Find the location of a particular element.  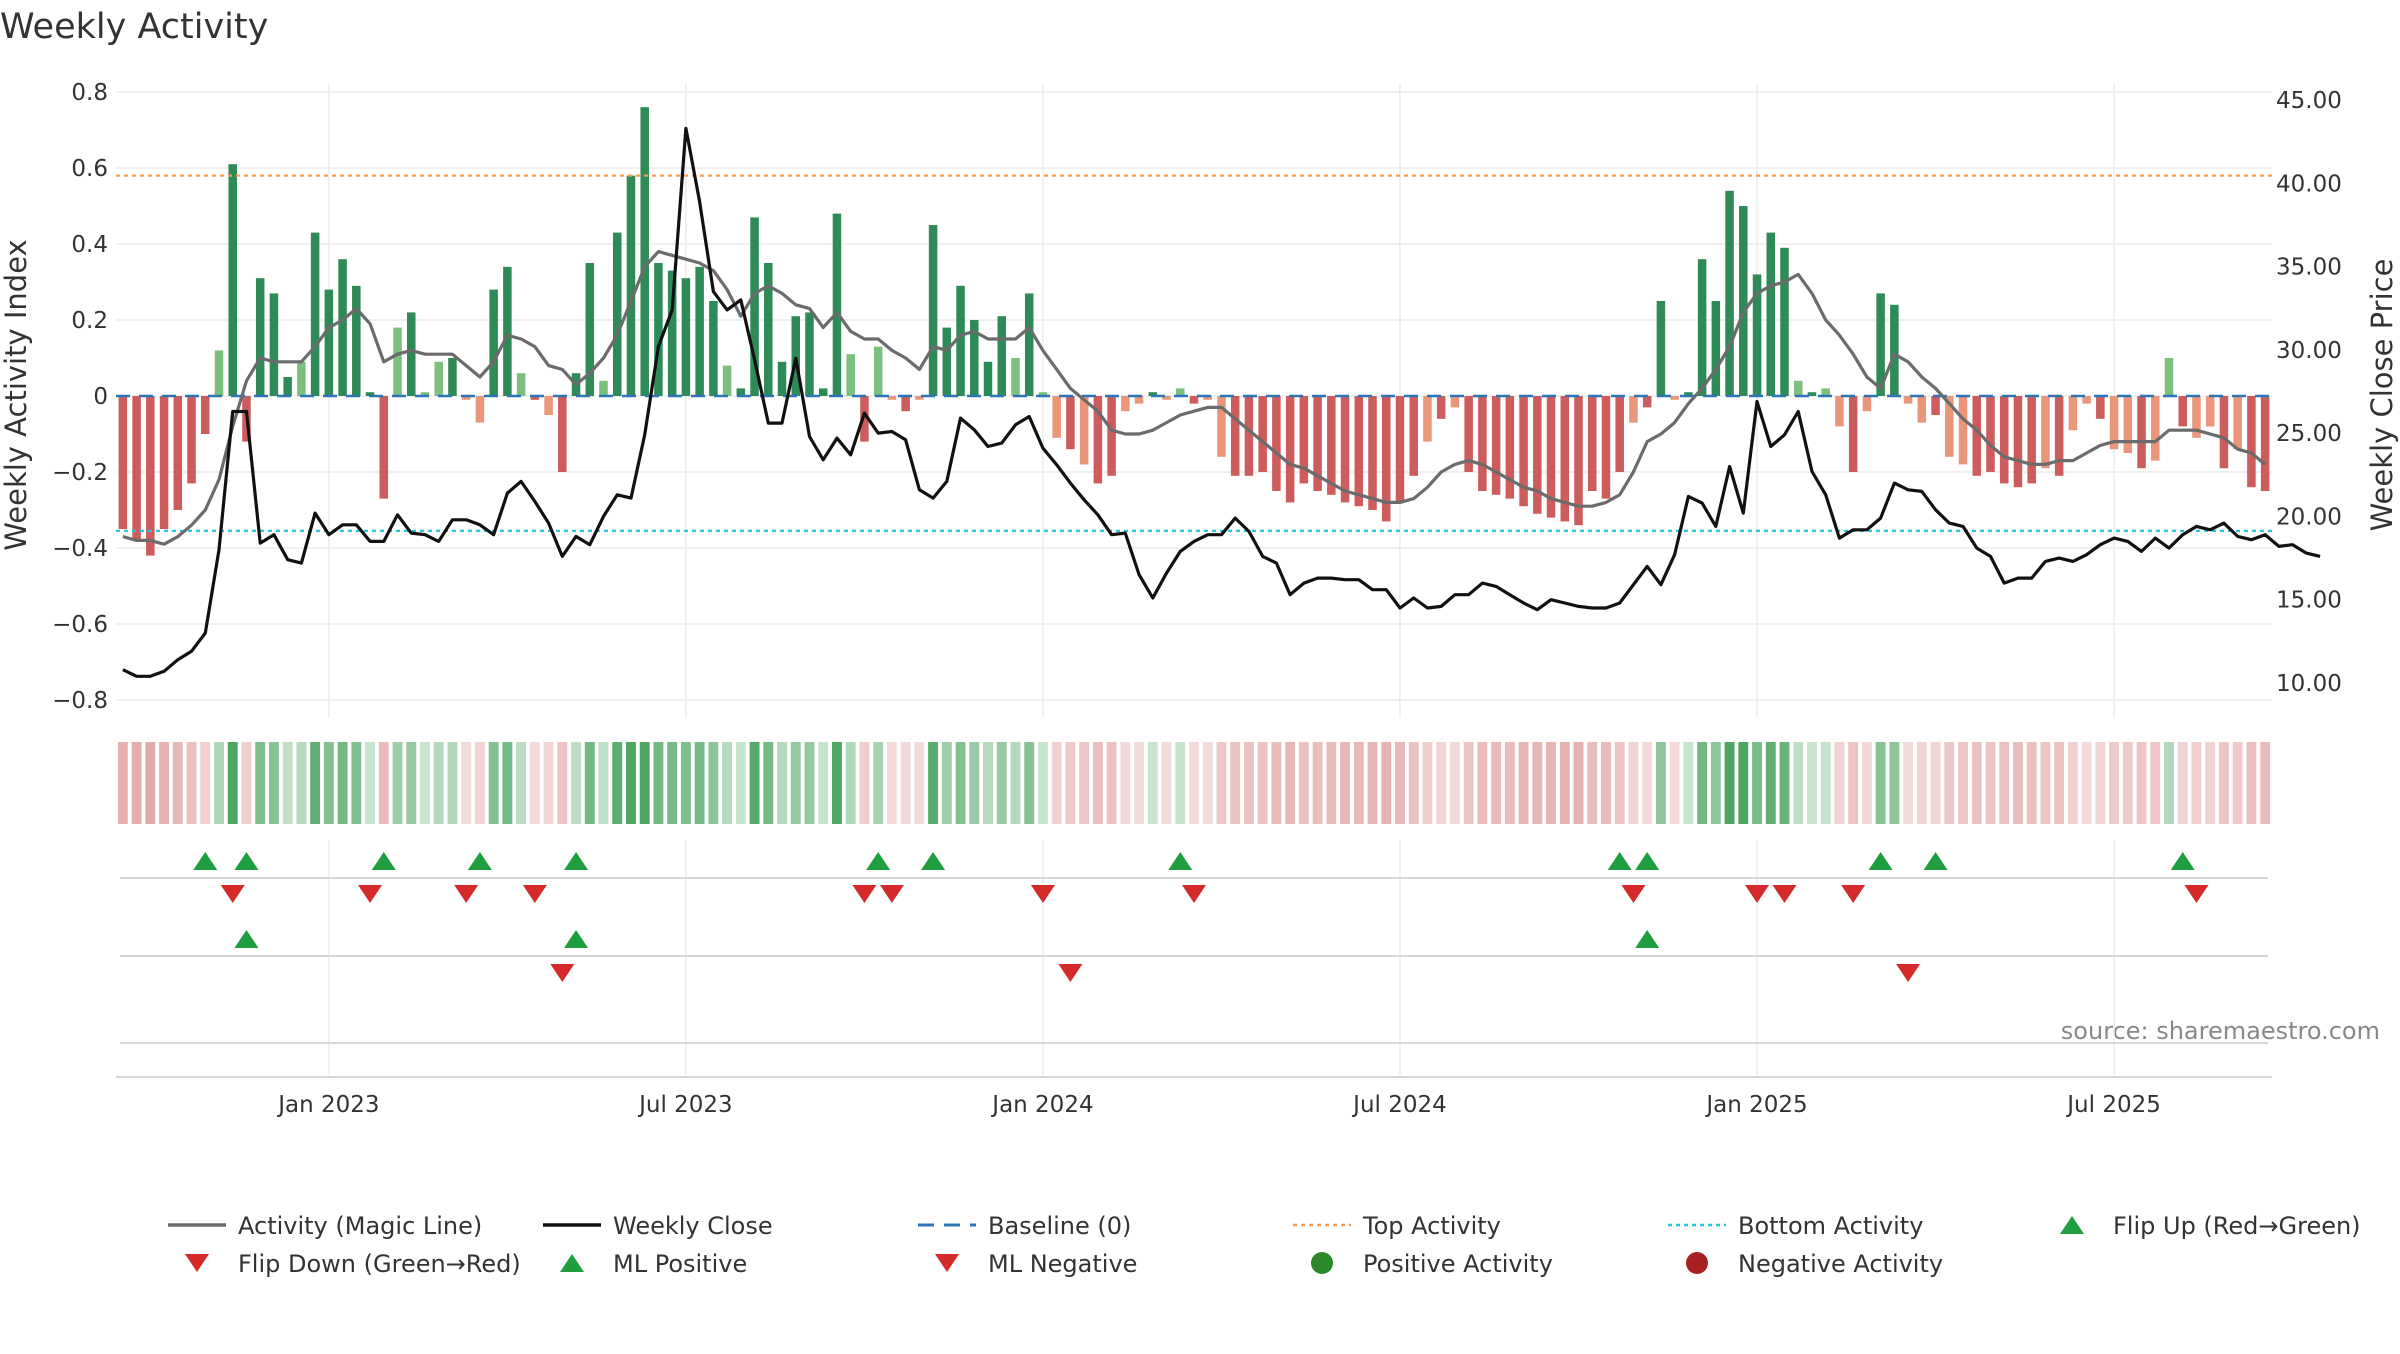

signal-markers is located at coordinates (1194, 965).